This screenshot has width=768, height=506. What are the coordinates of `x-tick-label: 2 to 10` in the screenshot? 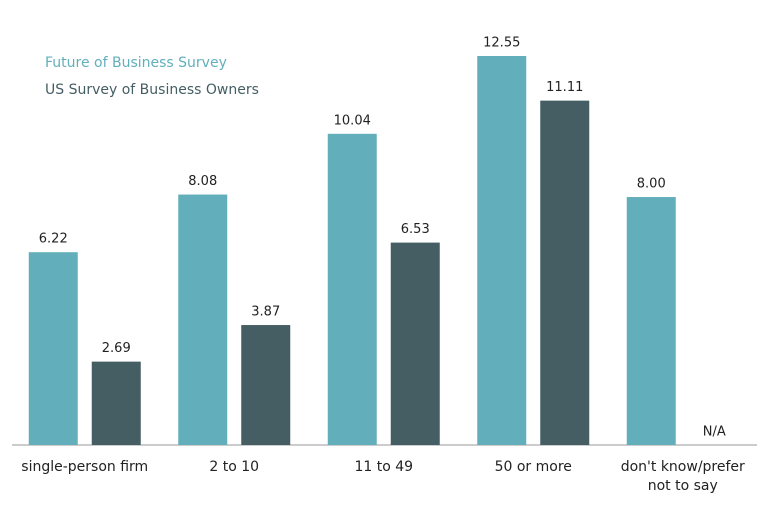 It's located at (234, 467).